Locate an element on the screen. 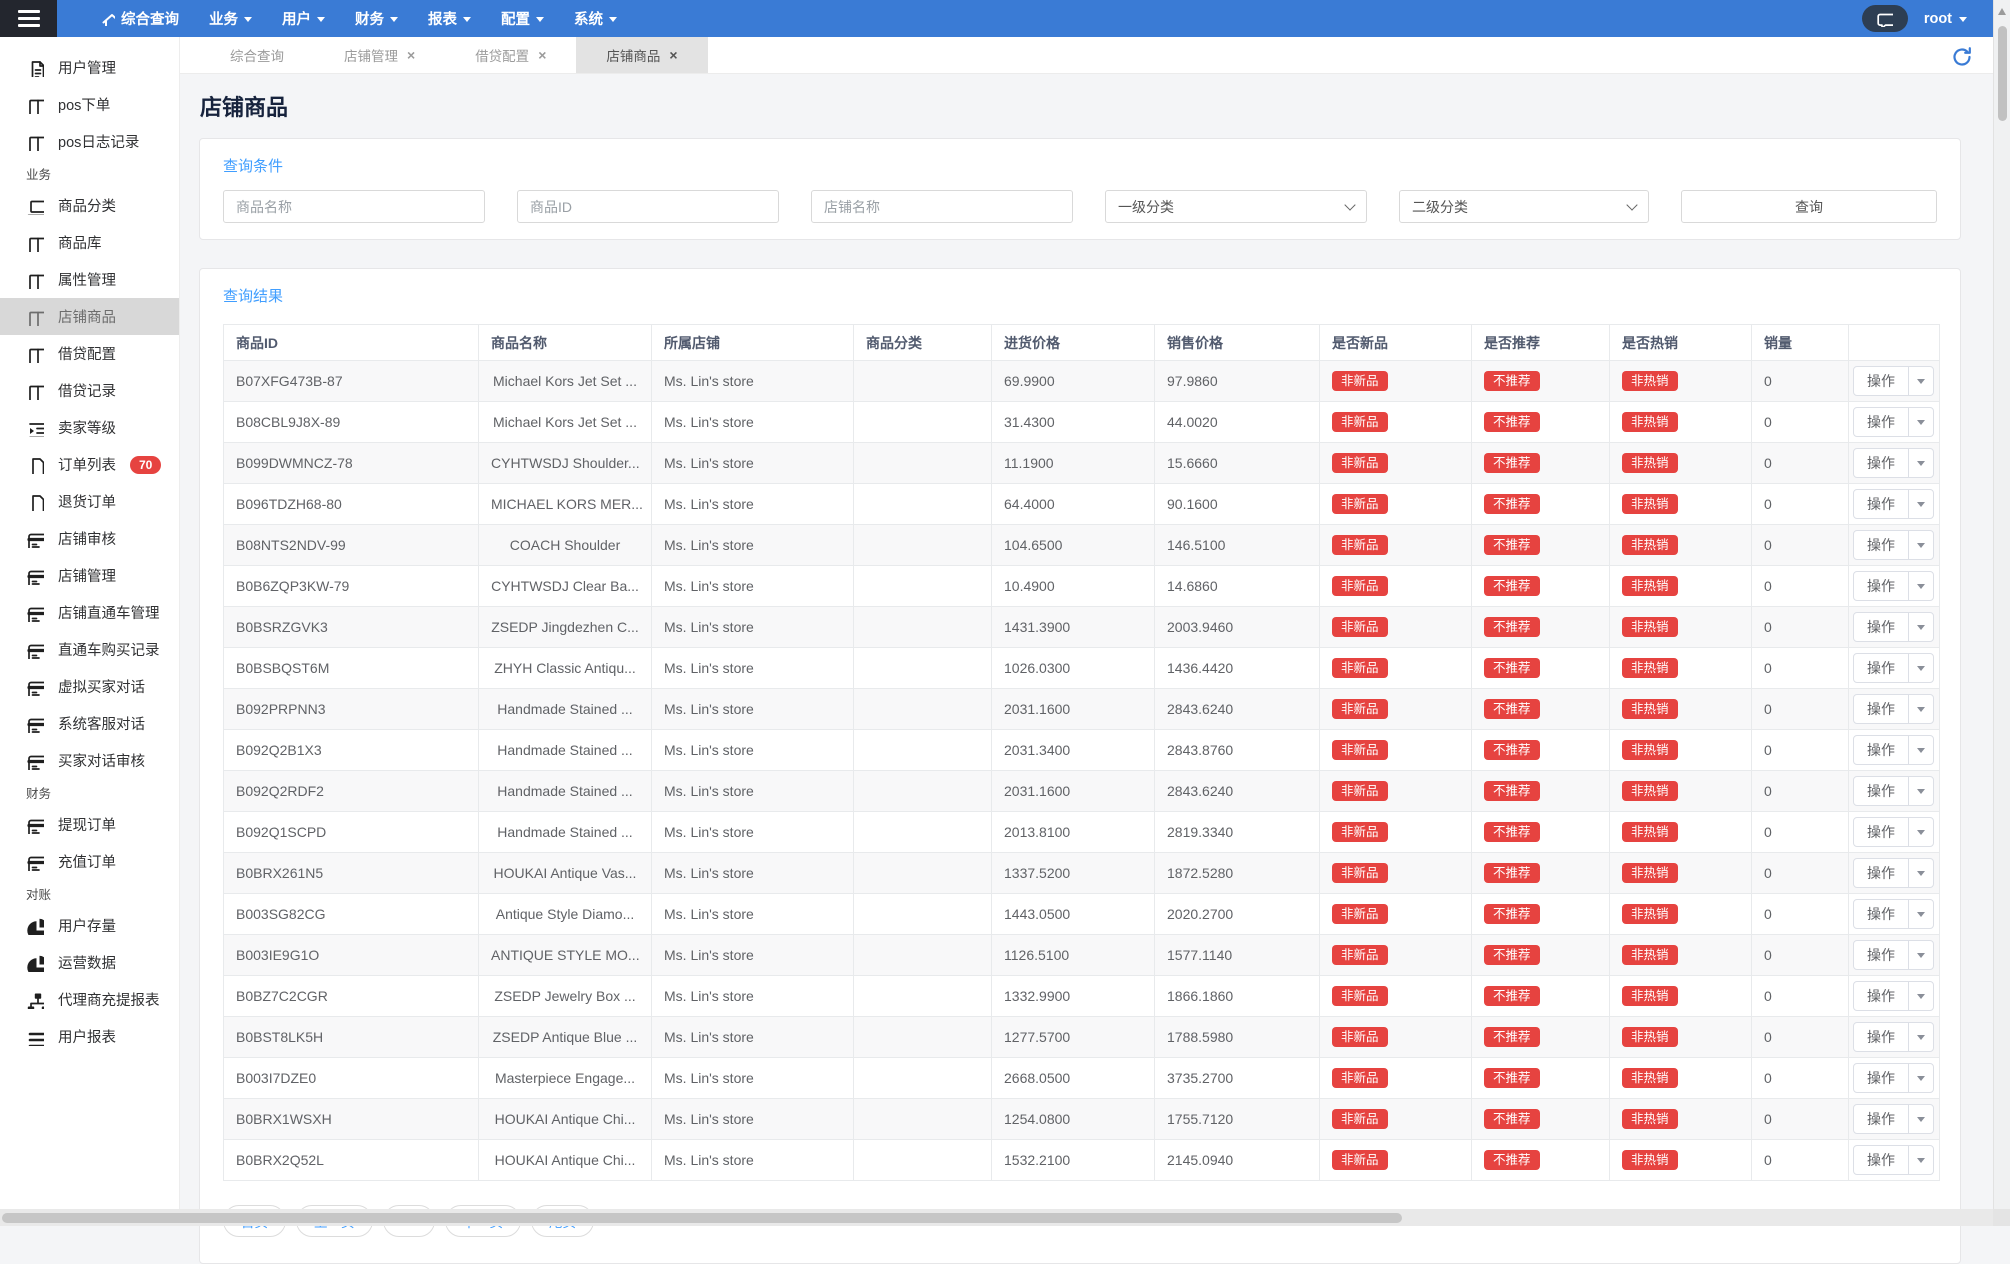 This screenshot has height=1264, width=2010. sidebar-item: pos下单 is located at coordinates (89, 104).